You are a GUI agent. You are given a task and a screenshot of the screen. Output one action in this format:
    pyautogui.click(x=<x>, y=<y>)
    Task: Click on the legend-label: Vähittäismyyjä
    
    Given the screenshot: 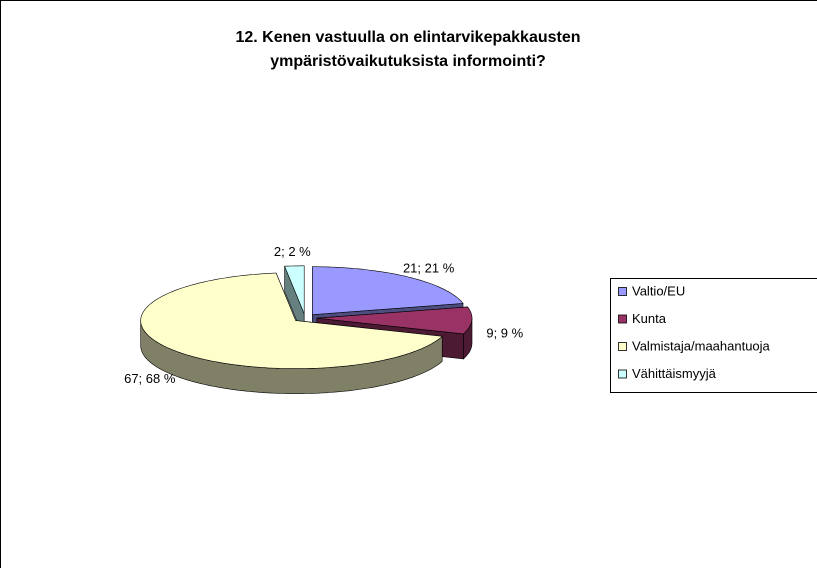 What is the action you would take?
    pyautogui.click(x=674, y=373)
    